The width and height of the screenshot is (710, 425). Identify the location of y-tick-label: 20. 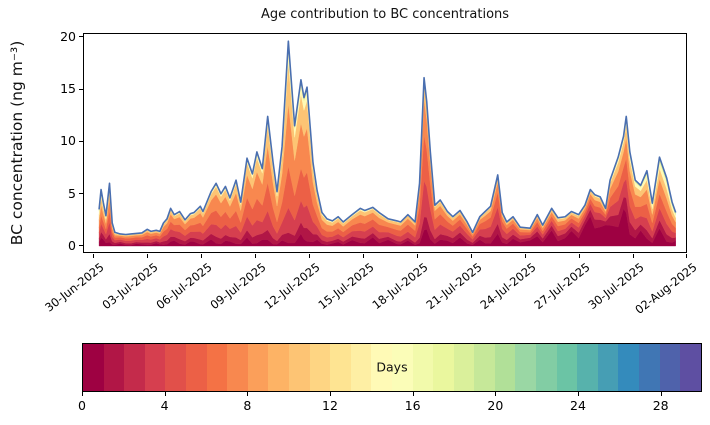
(68, 36).